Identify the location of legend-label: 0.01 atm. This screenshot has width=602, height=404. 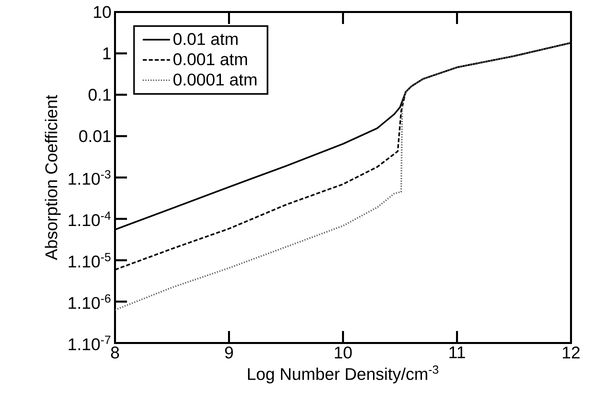
(205, 39).